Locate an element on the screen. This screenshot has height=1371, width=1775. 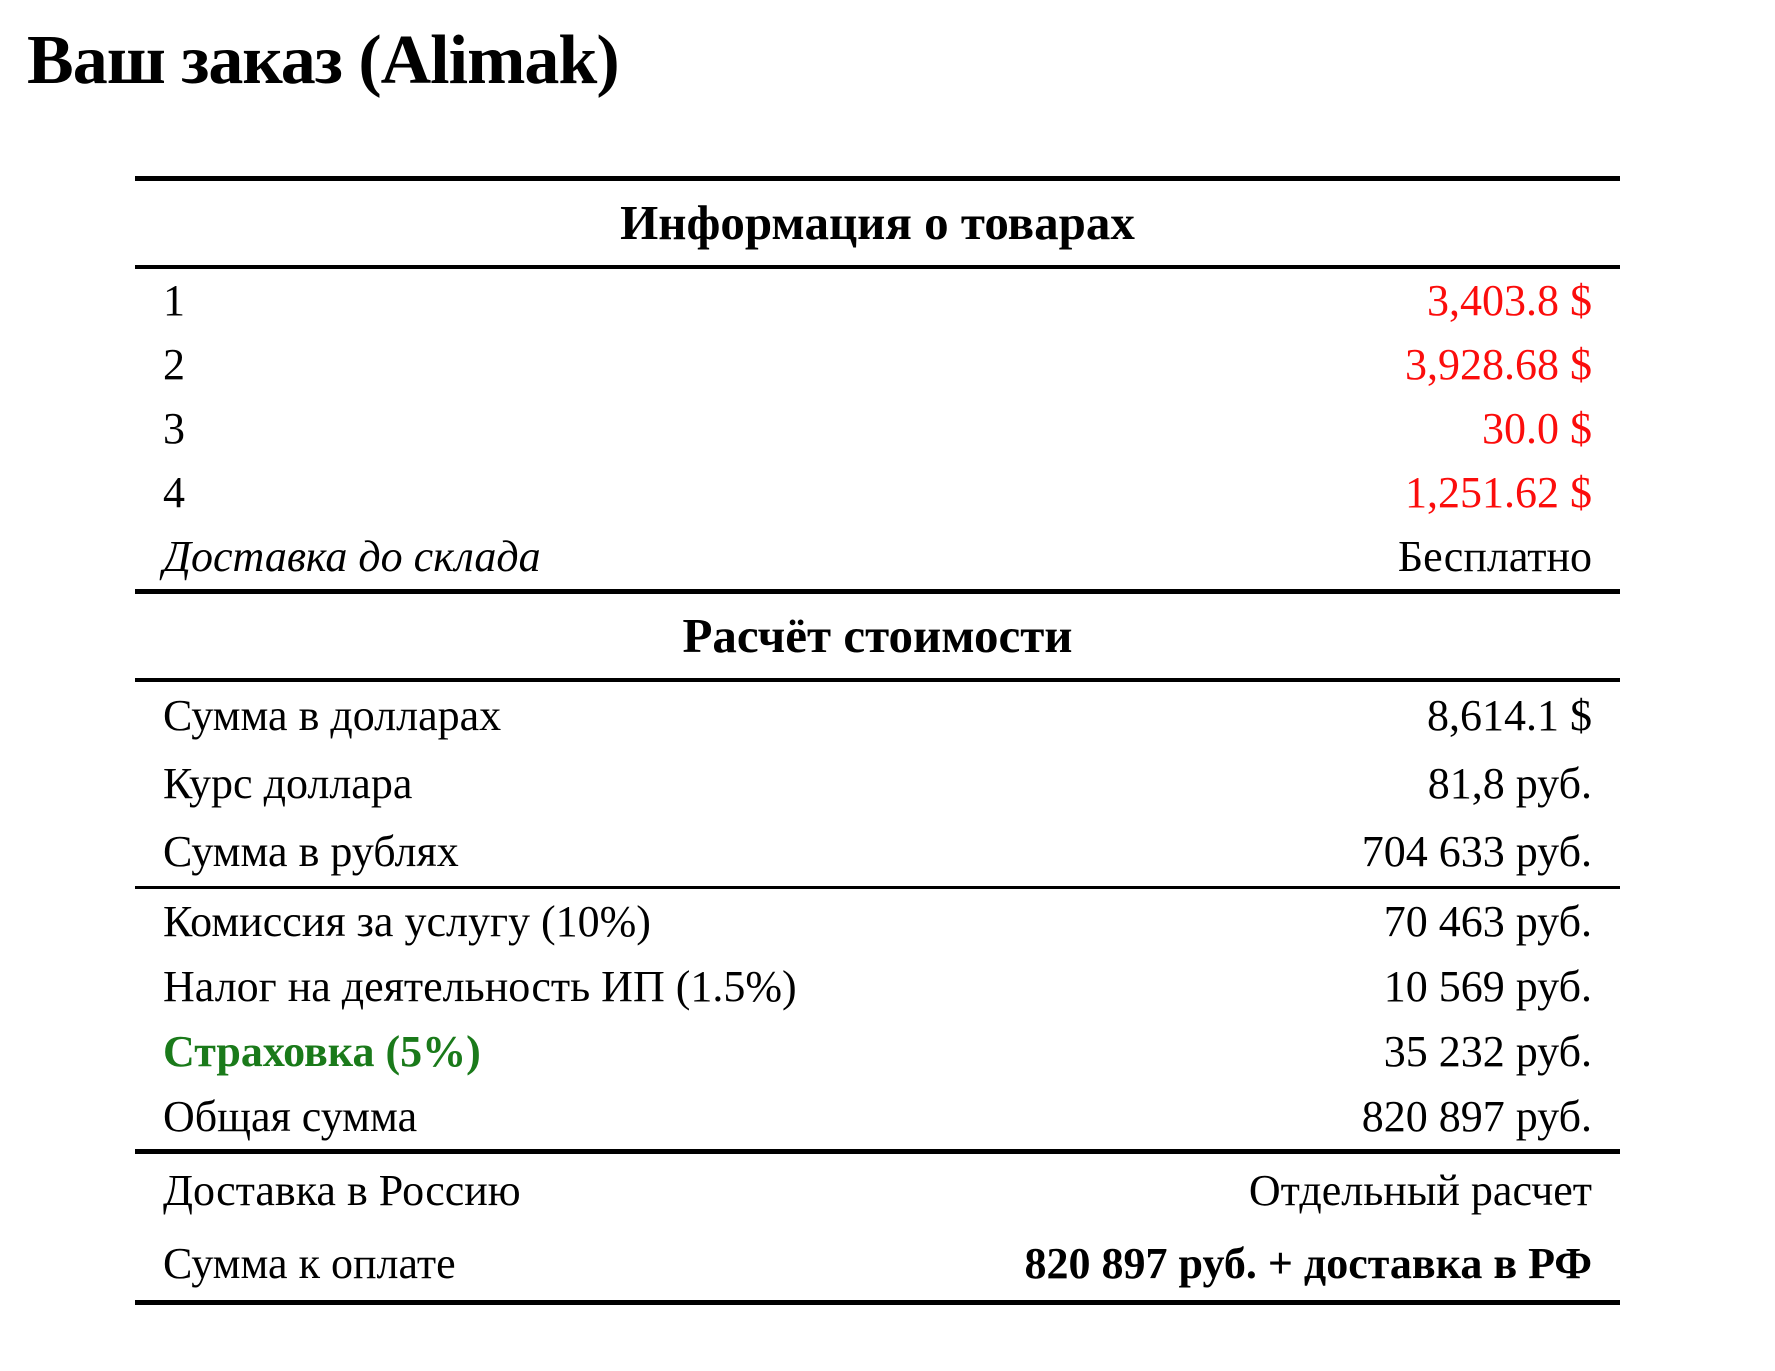
table-row: 4 1,251.62 $ is located at coordinates (877, 493).